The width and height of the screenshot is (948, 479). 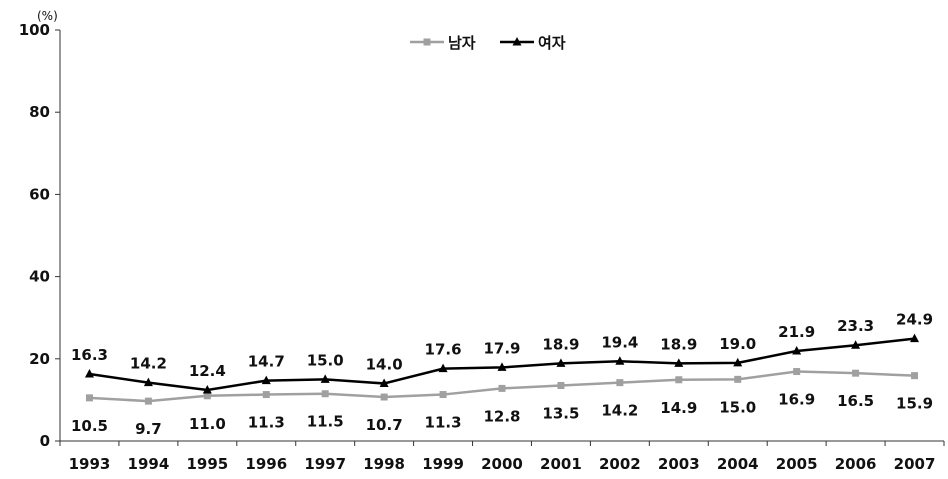 I want to click on legend-label: 여자, so click(x=552, y=43).